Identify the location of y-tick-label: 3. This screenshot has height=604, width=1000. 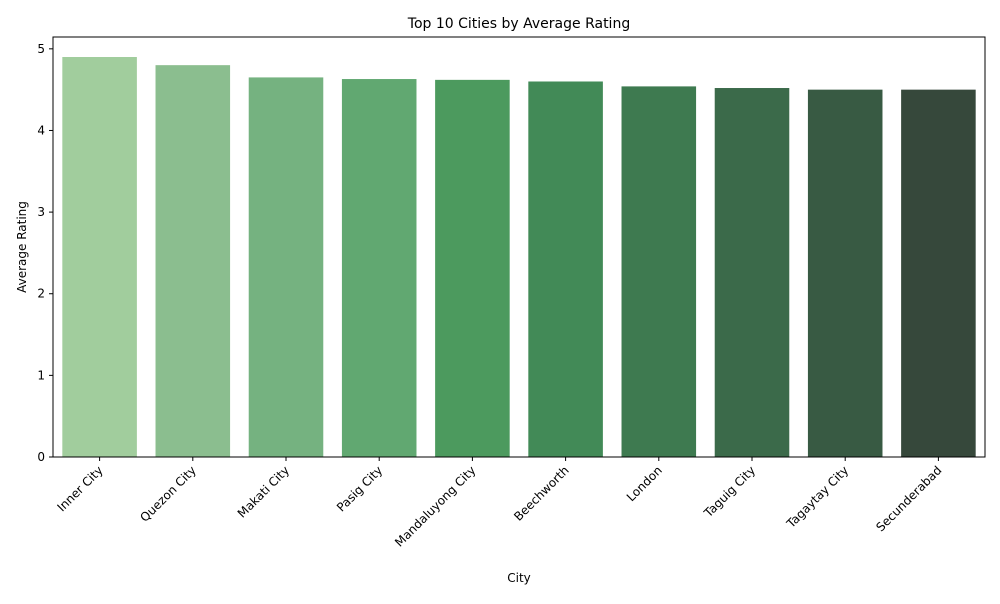
(41, 212).